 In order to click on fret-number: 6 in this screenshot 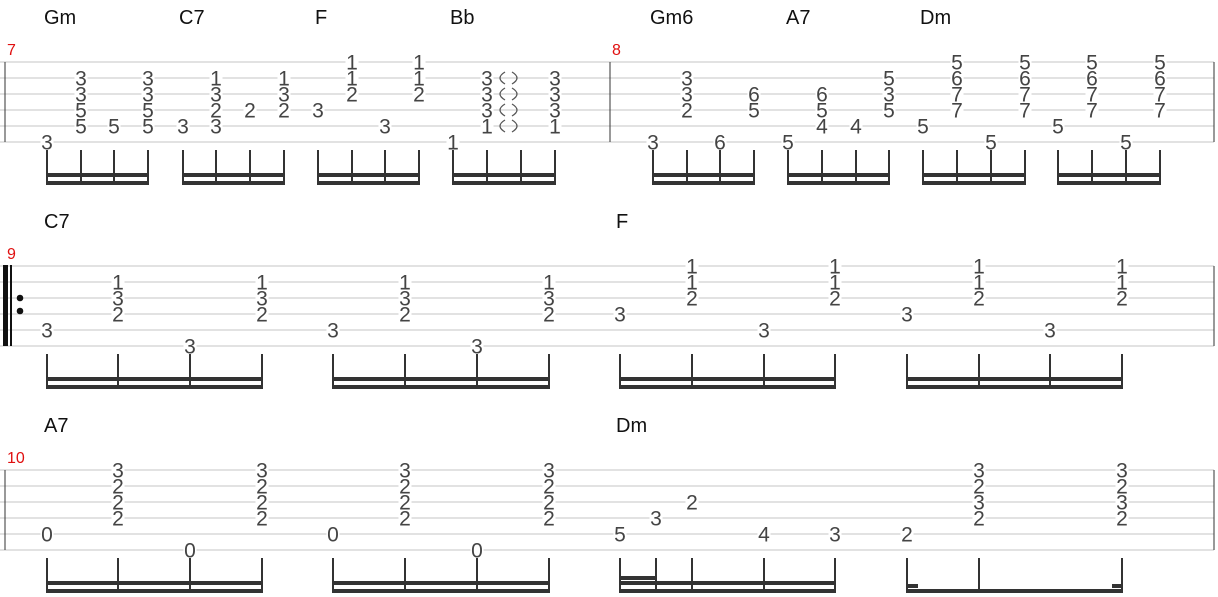, I will do `click(1160, 79)`.